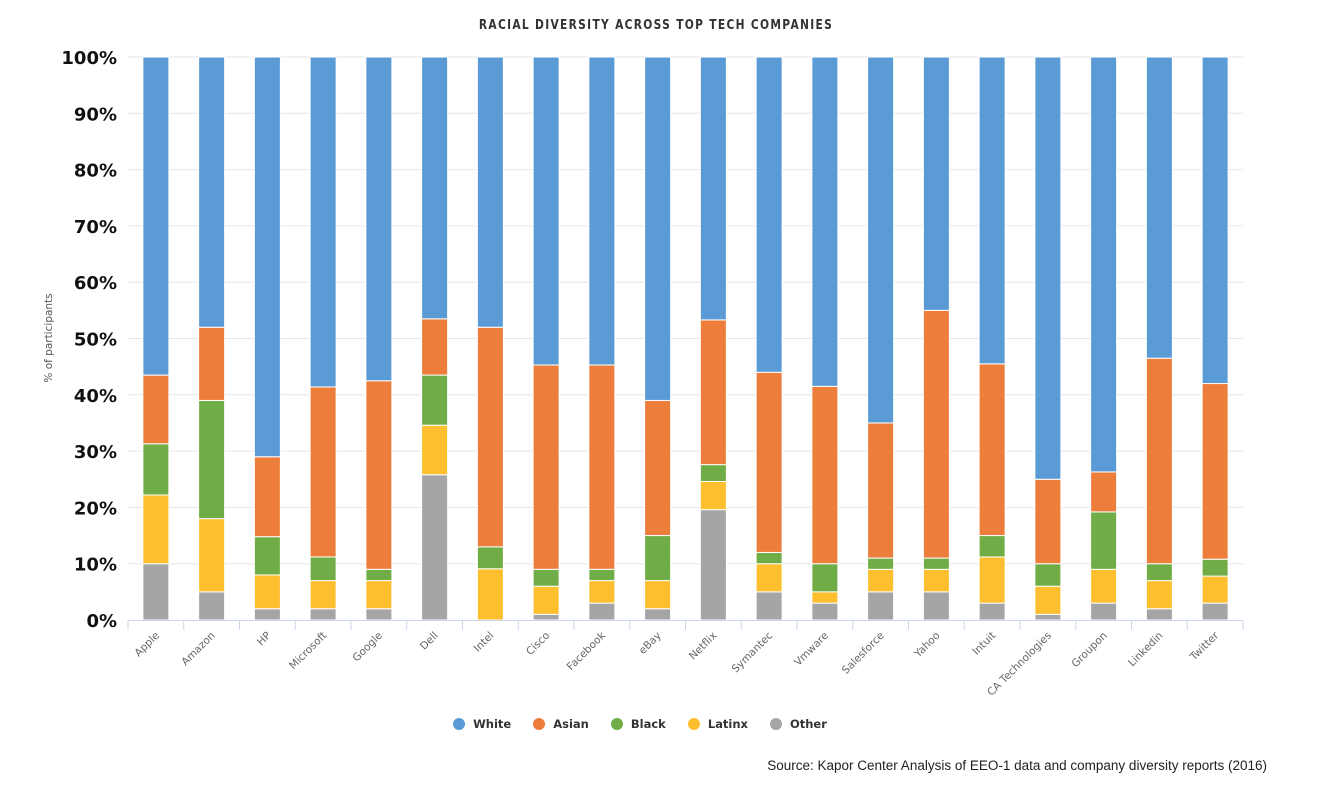 Image resolution: width=1319 pixels, height=787 pixels. Describe the element at coordinates (264, 639) in the screenshot. I see `x-tick-label: HP` at that location.